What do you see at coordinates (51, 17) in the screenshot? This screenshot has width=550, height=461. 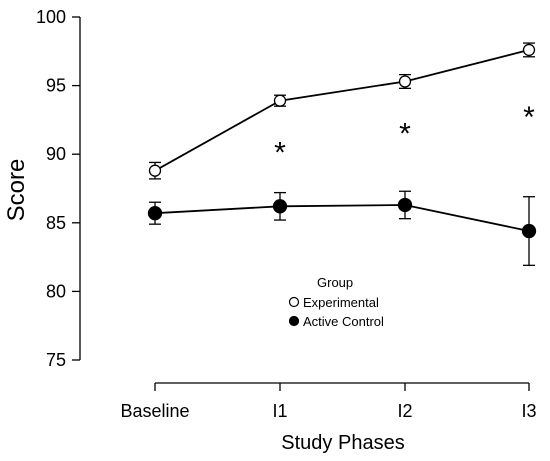 I see `y-tick-label-5: 100` at bounding box center [51, 17].